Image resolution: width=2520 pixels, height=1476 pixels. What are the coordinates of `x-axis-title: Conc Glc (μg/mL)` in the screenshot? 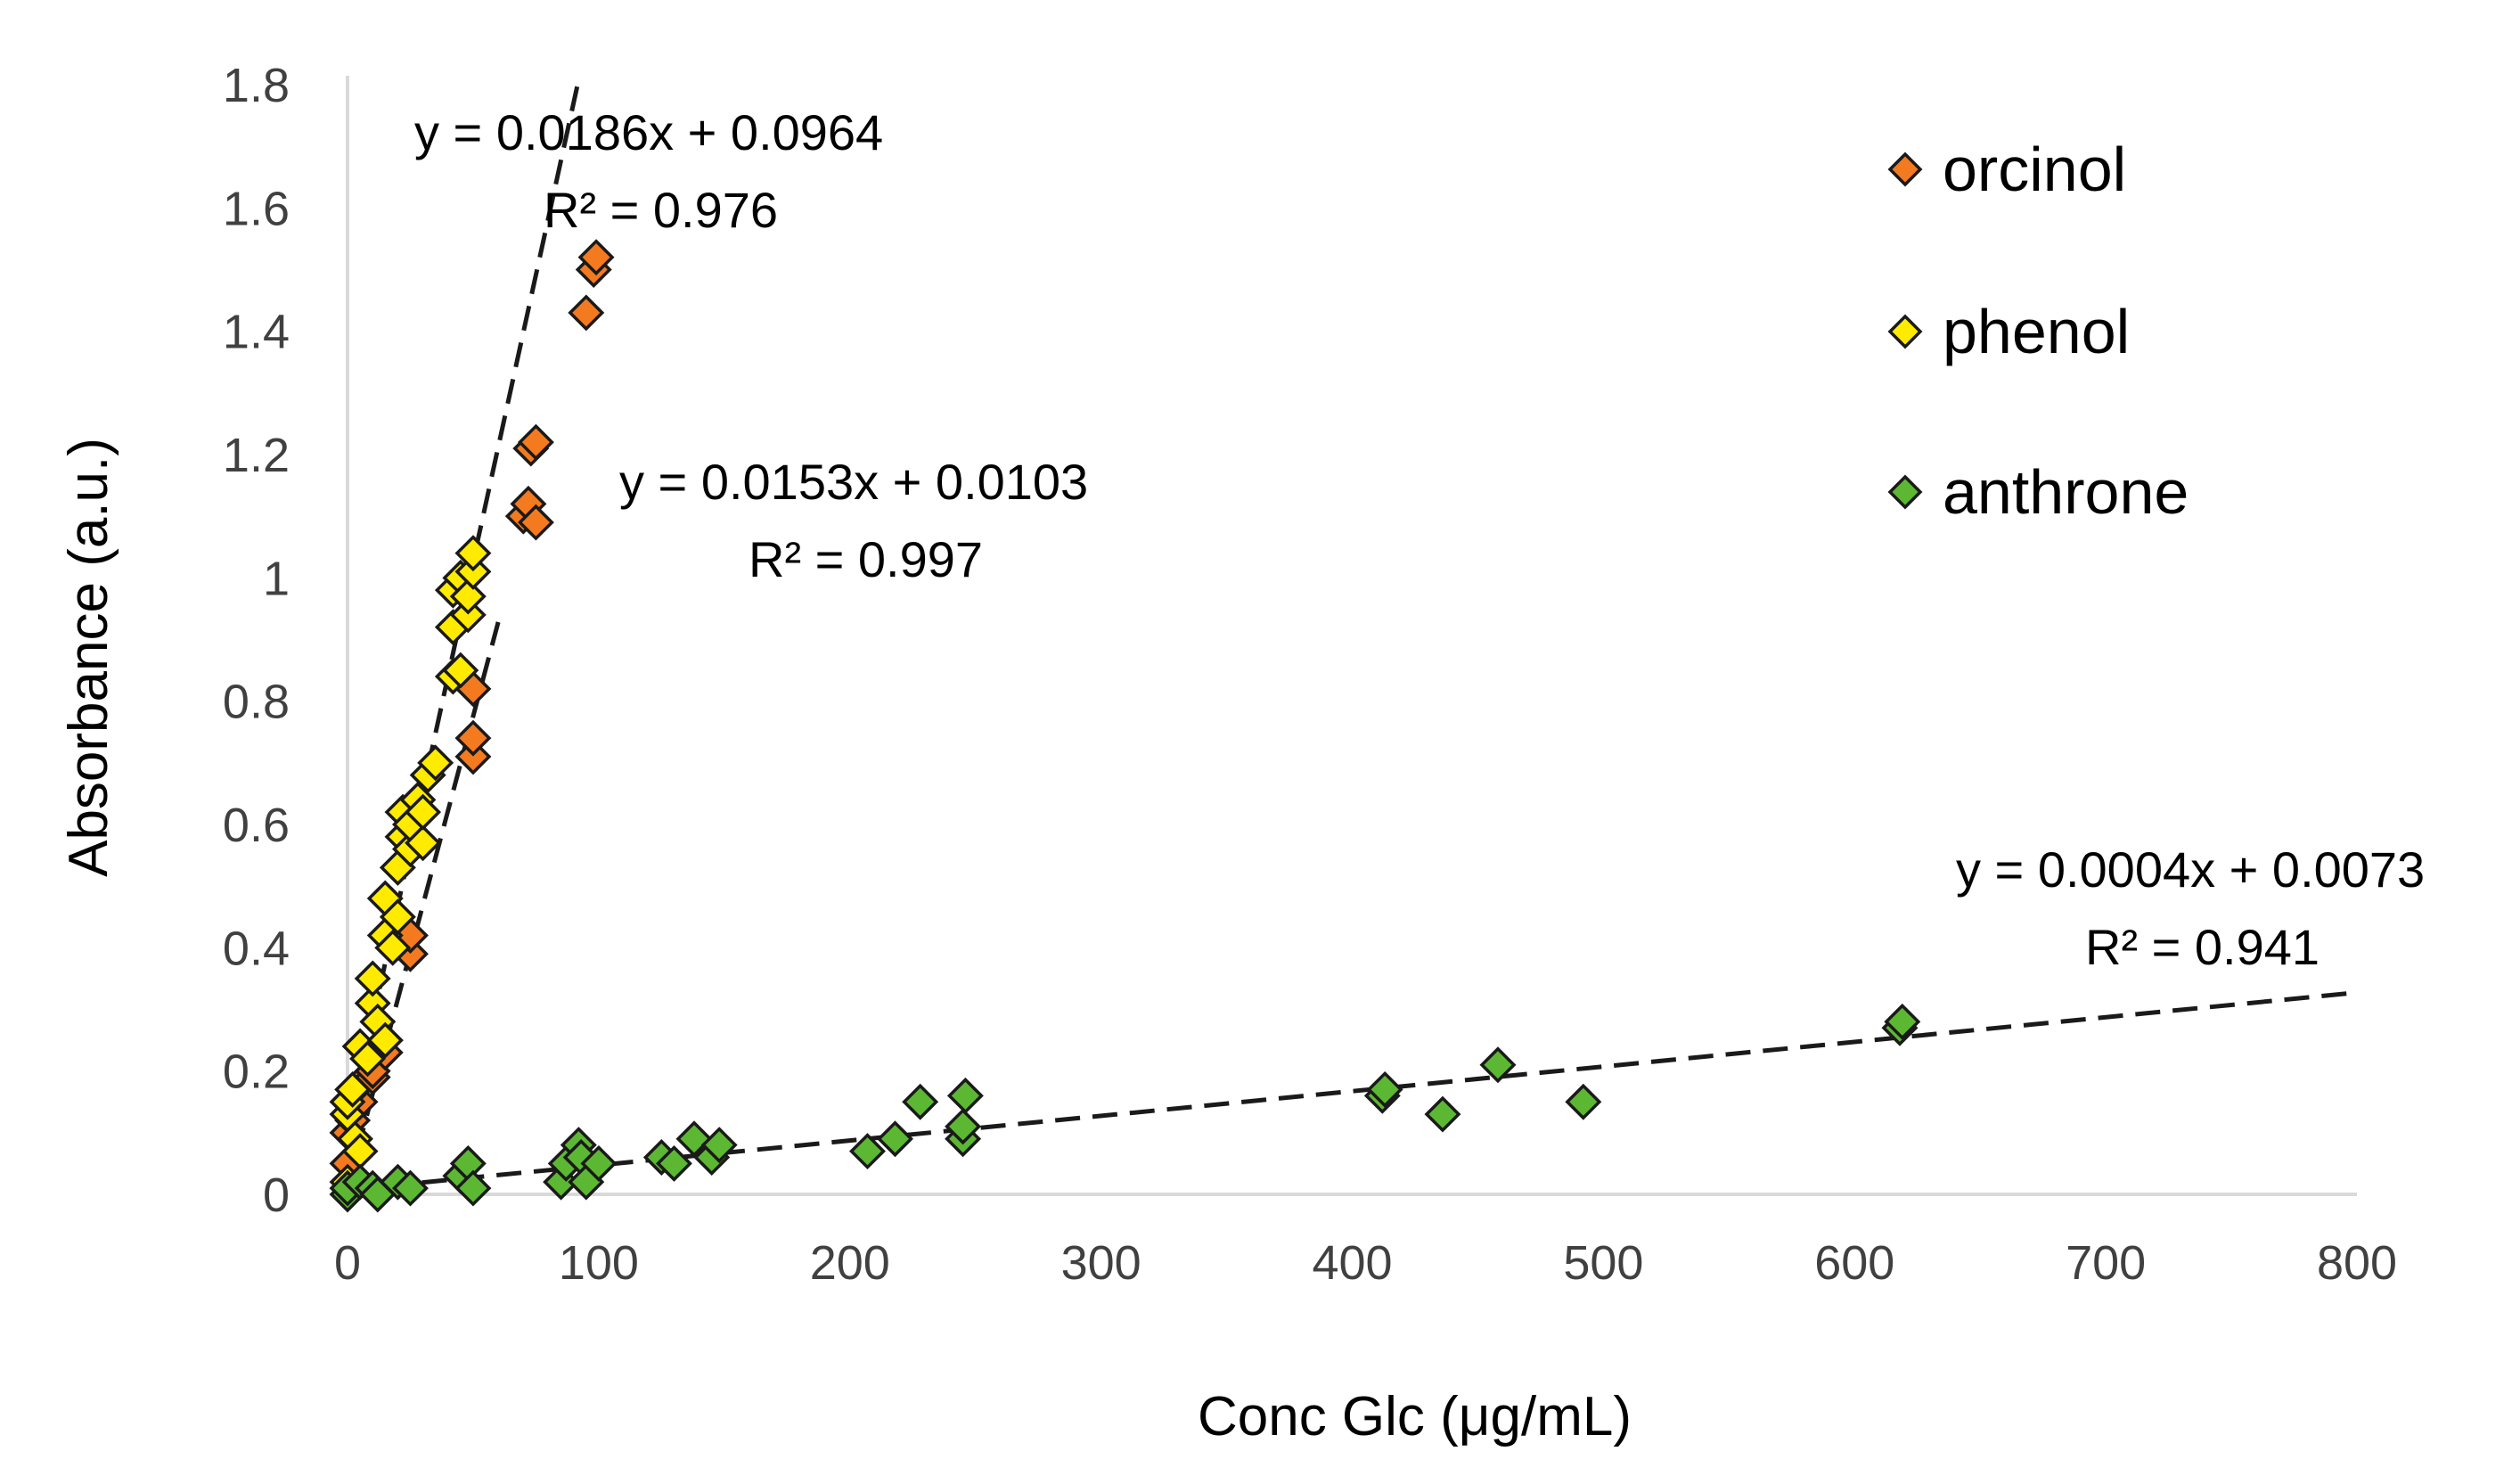 It's located at (1415, 1417).